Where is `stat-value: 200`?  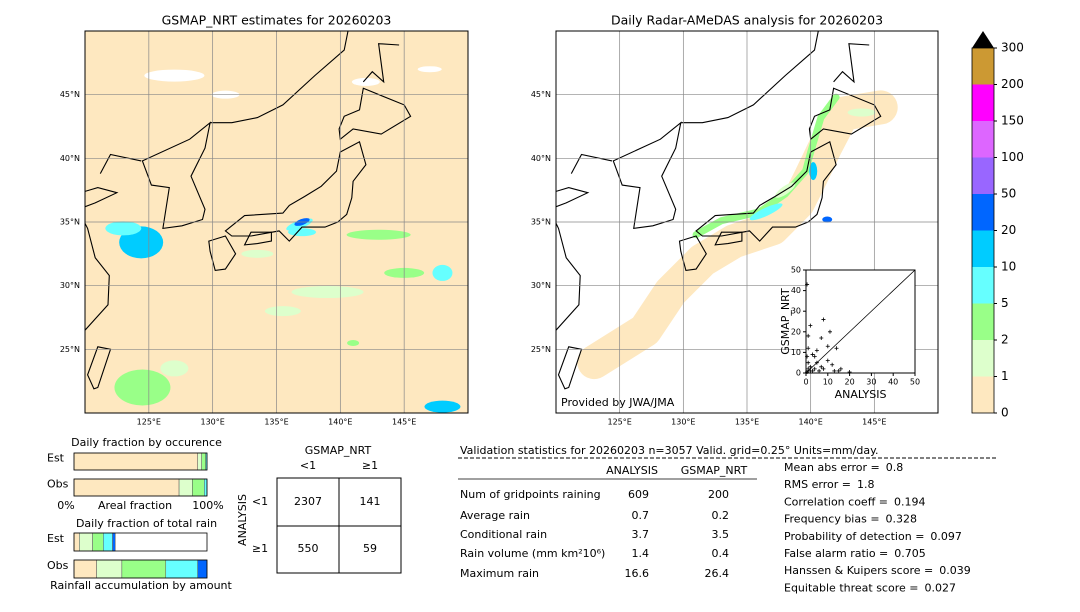 stat-value: 200 is located at coordinates (718, 494).